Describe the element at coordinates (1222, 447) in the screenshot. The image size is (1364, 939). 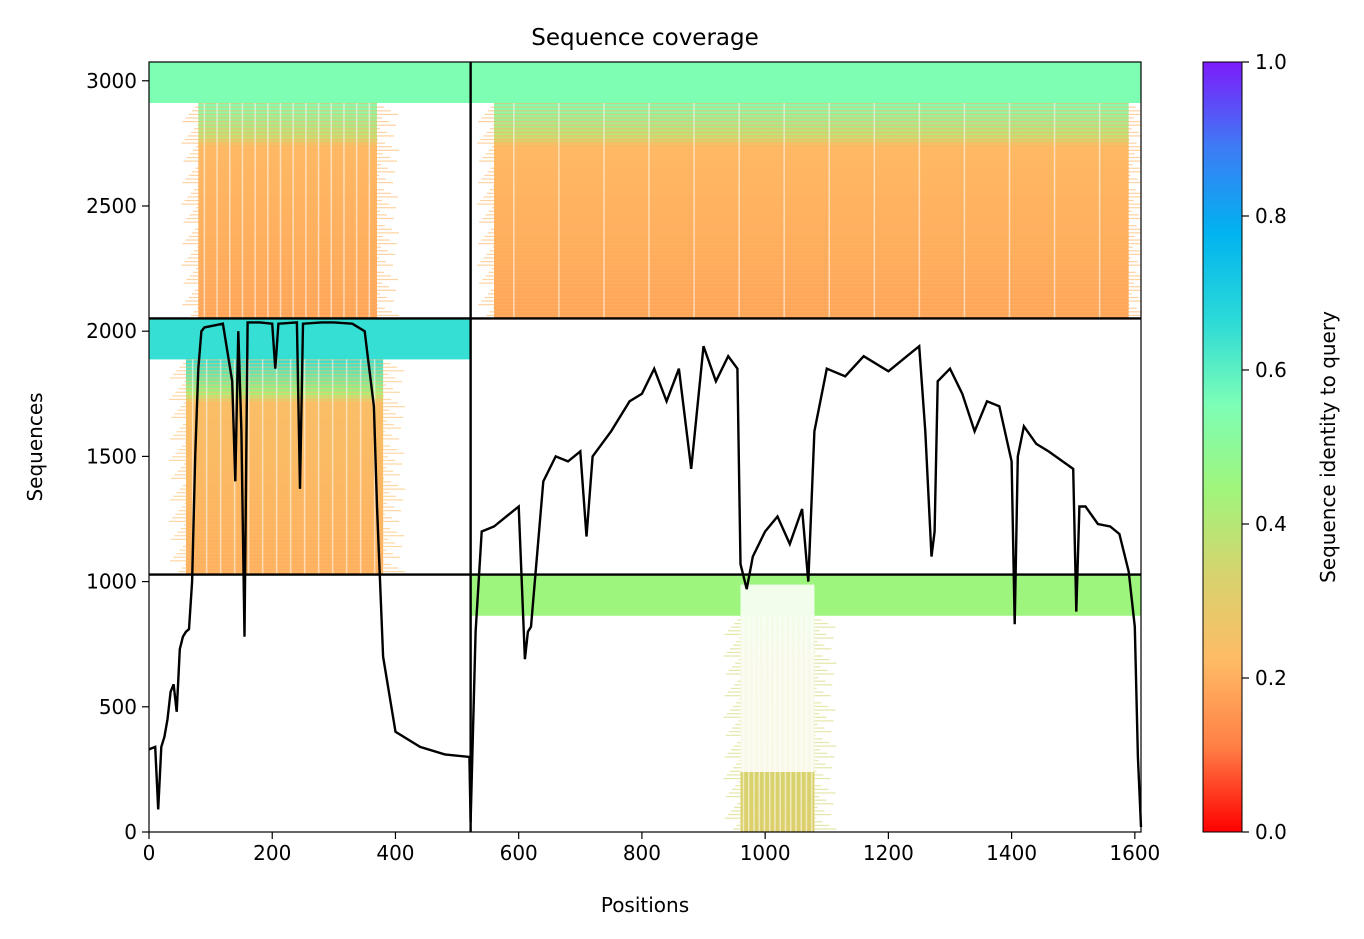
I see `colorbar` at that location.